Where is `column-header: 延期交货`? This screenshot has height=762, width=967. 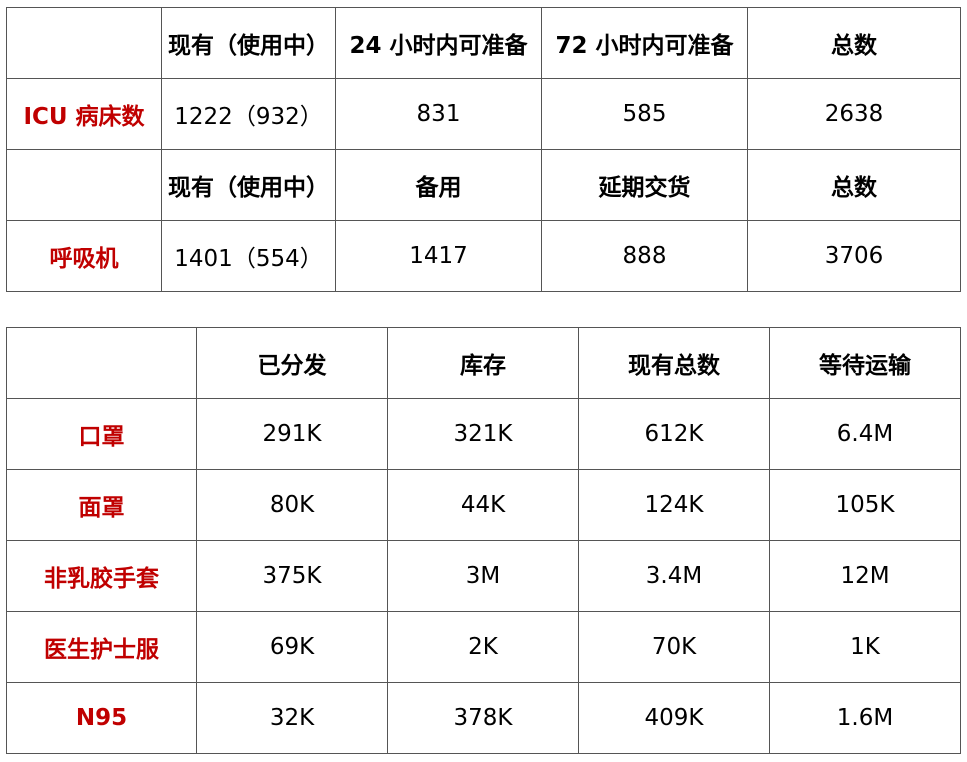
column-header: 延期交货 is located at coordinates (644, 185).